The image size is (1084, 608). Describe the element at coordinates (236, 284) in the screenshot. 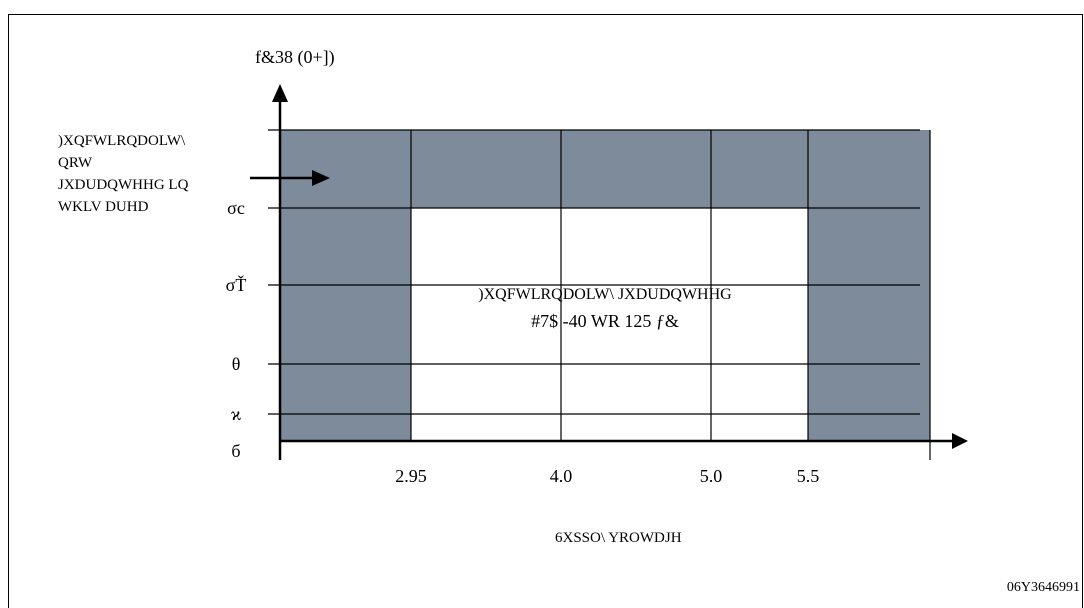

I see `y-tick-label: σŤ` at that location.